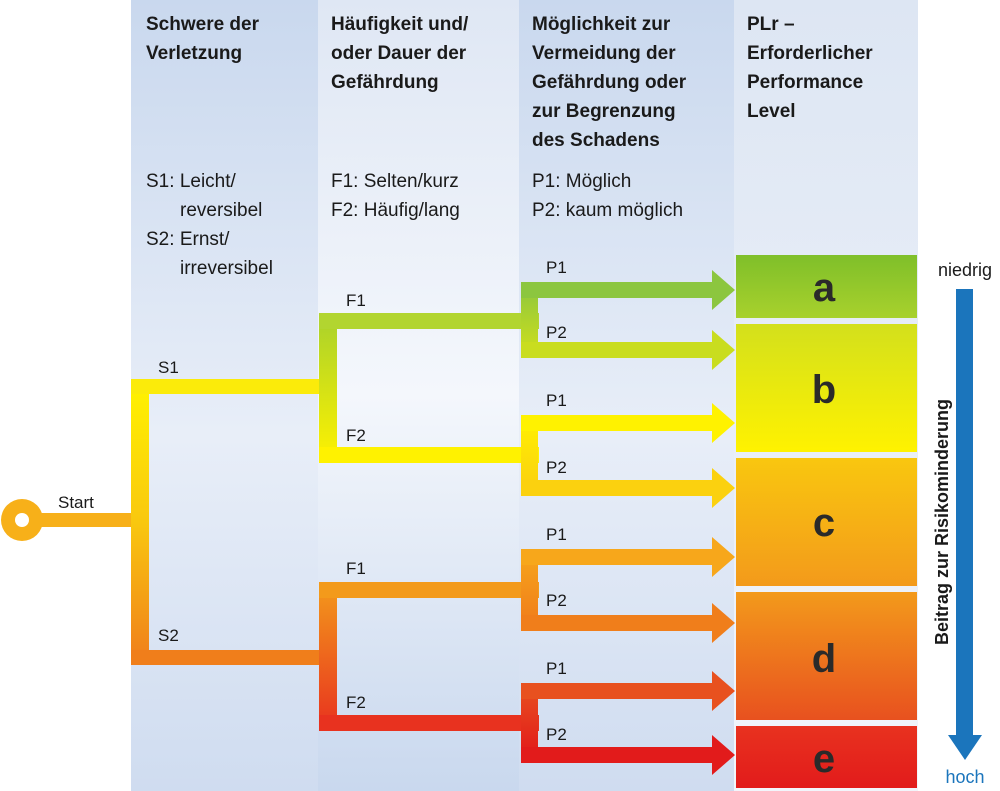 The image size is (1000, 791). Describe the element at coordinates (964, 777) in the screenshot. I see `scale-high-label: hoch` at that location.